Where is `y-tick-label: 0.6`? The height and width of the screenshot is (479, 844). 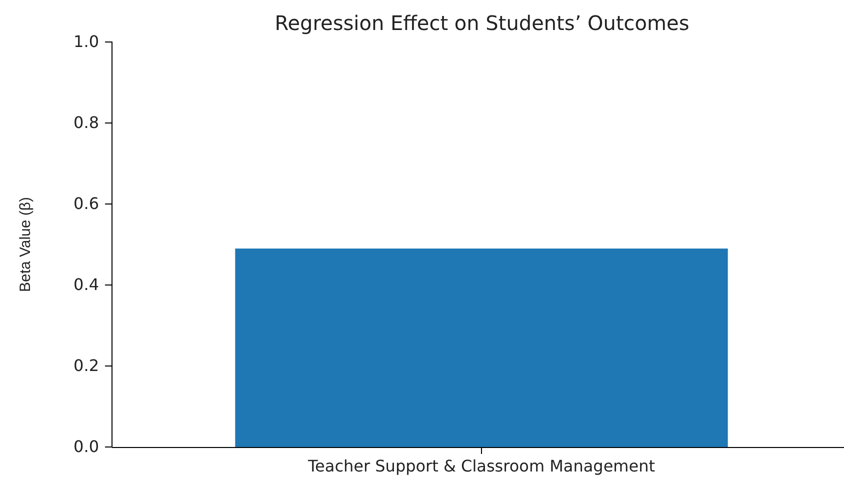
y-tick-label: 0.6 is located at coordinates (86, 204).